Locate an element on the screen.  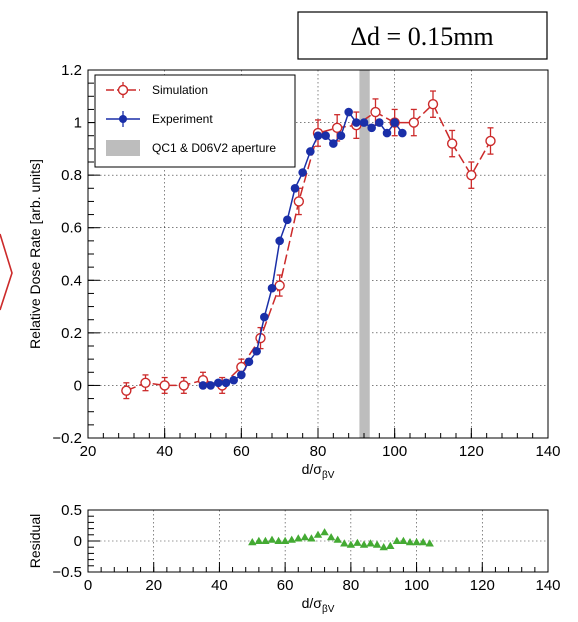
residual-series-layer is located at coordinates (341, 539).